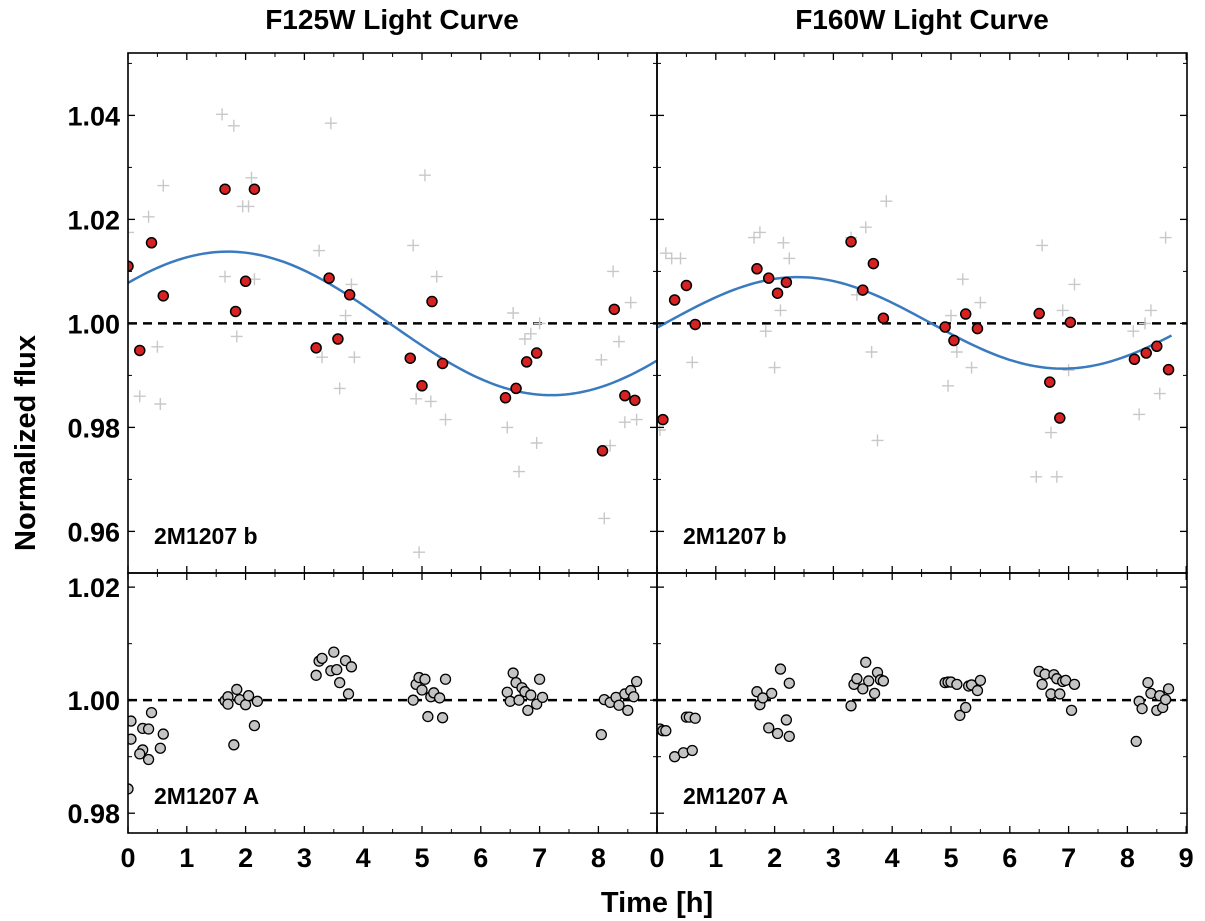  I want to click on y-axis-label: Normalized flux, so click(26, 443).